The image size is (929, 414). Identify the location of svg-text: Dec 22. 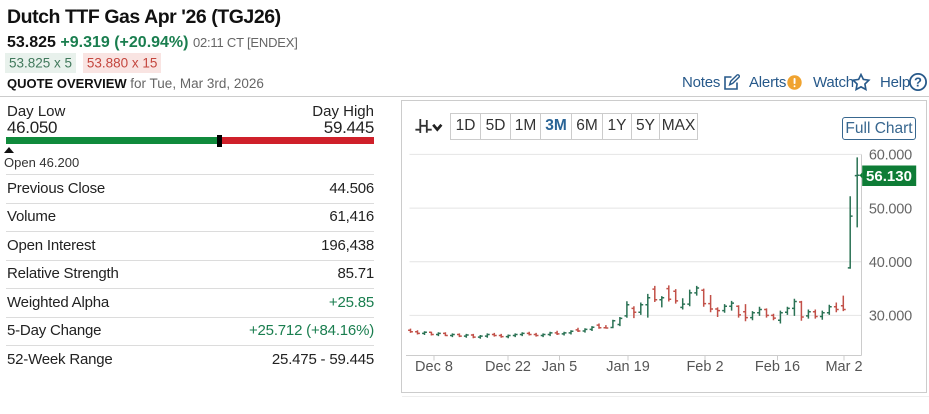
(508, 367).